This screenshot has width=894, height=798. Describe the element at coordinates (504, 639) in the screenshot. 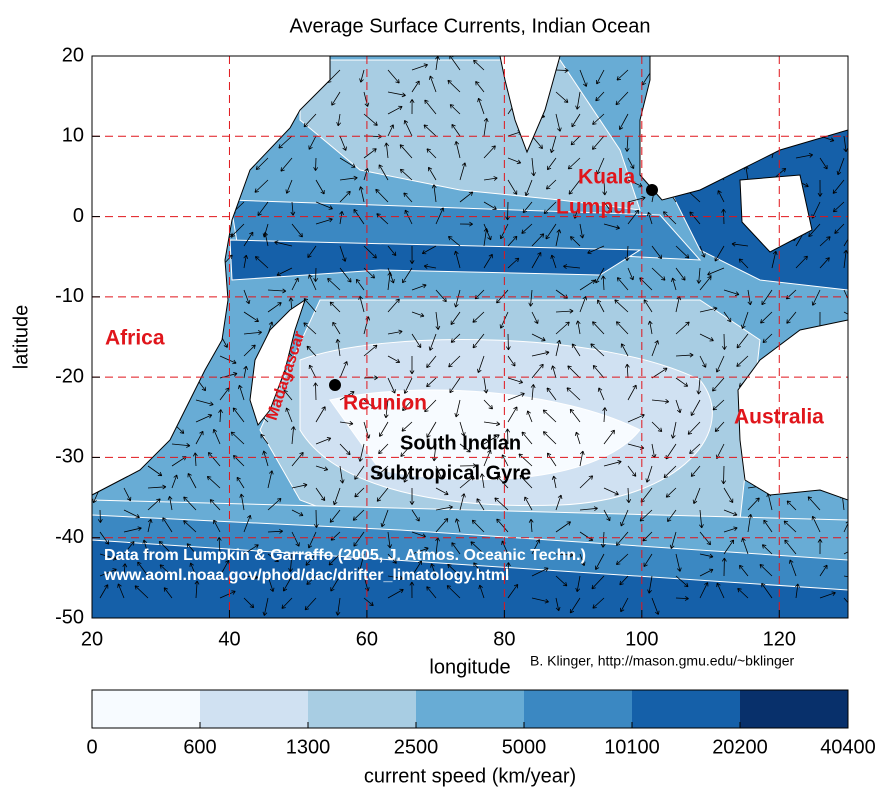

I see `x-tick-label: 80` at that location.